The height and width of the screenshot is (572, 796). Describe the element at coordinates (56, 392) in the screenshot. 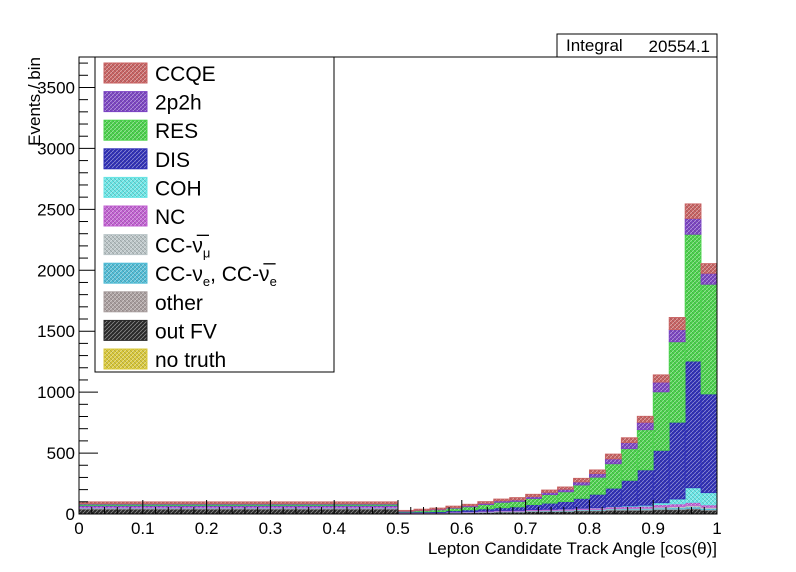

I see `y-tick-label: 1000` at that location.